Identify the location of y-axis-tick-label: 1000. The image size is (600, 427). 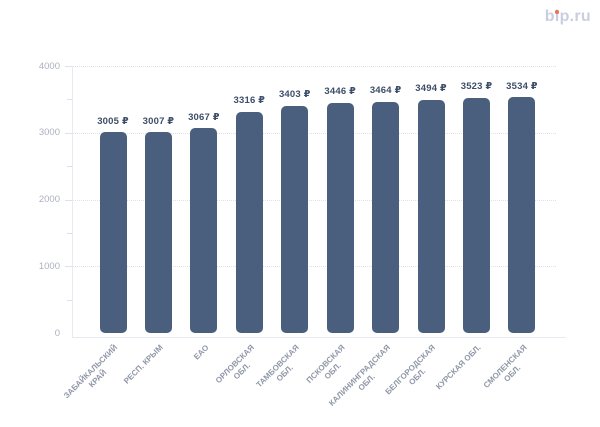
(49, 266).